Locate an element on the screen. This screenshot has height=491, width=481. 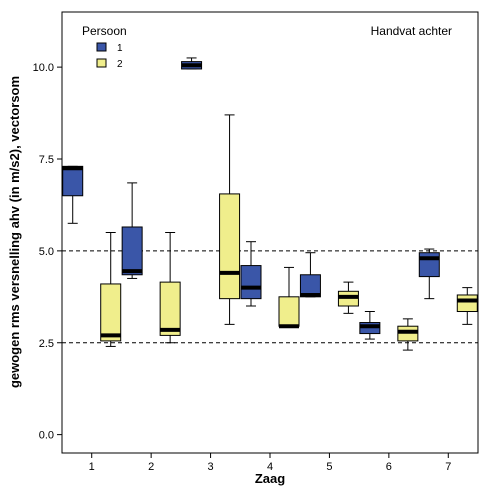
legend-label-2: 2 is located at coordinates (120, 64).